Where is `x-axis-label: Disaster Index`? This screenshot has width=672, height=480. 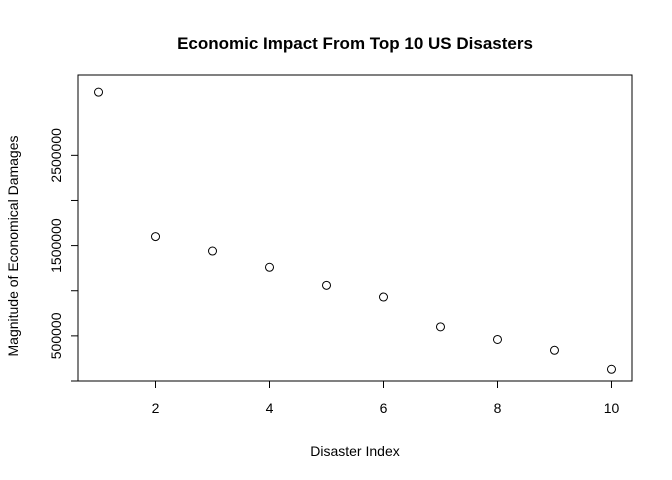 x-axis-label: Disaster Index is located at coordinates (354, 451).